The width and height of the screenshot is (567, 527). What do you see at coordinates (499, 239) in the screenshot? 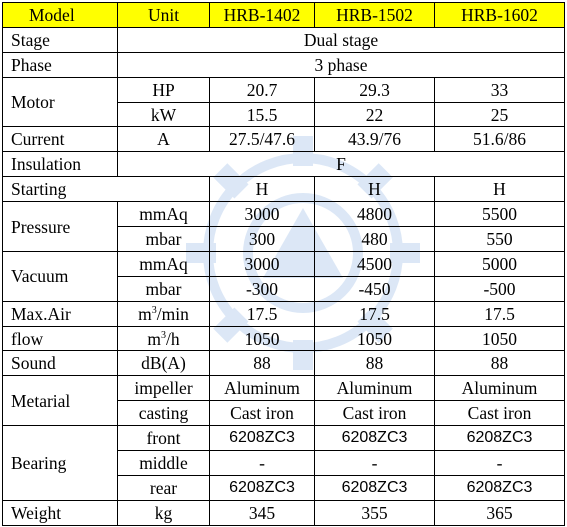
I see `pressure-mbar-1602: 550` at bounding box center [499, 239].